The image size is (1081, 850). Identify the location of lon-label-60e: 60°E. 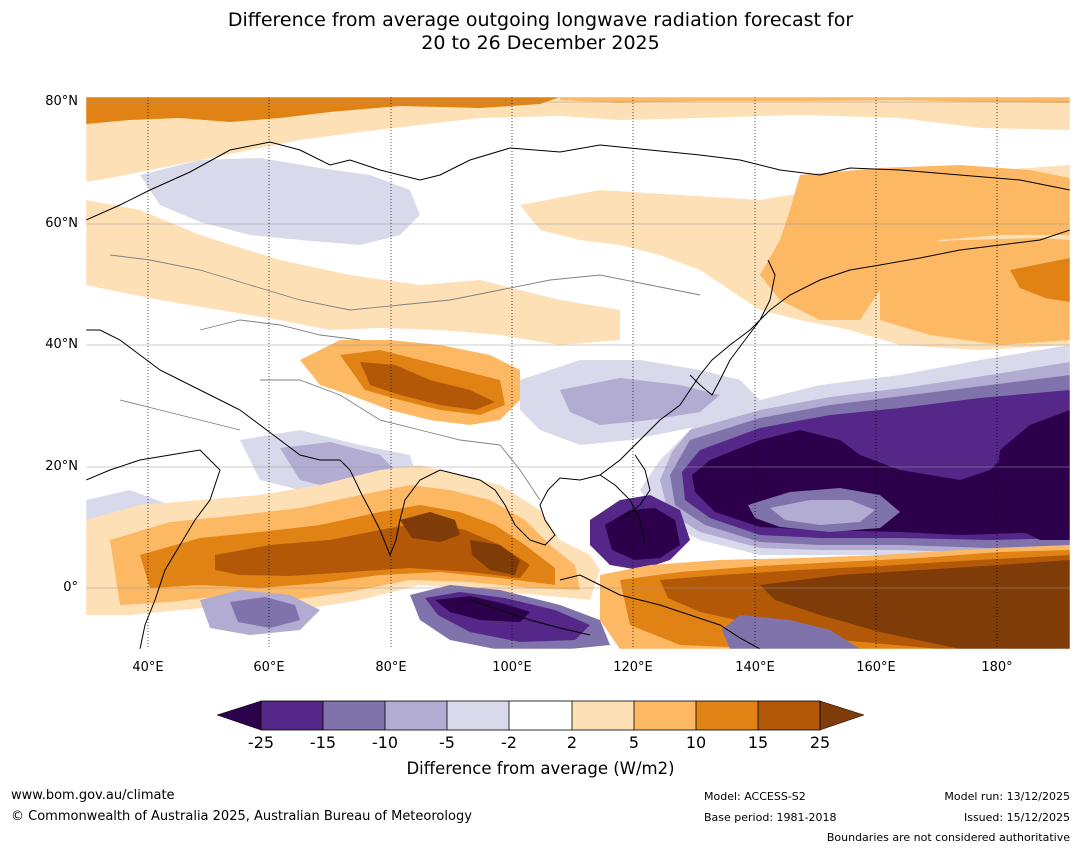
(269, 667).